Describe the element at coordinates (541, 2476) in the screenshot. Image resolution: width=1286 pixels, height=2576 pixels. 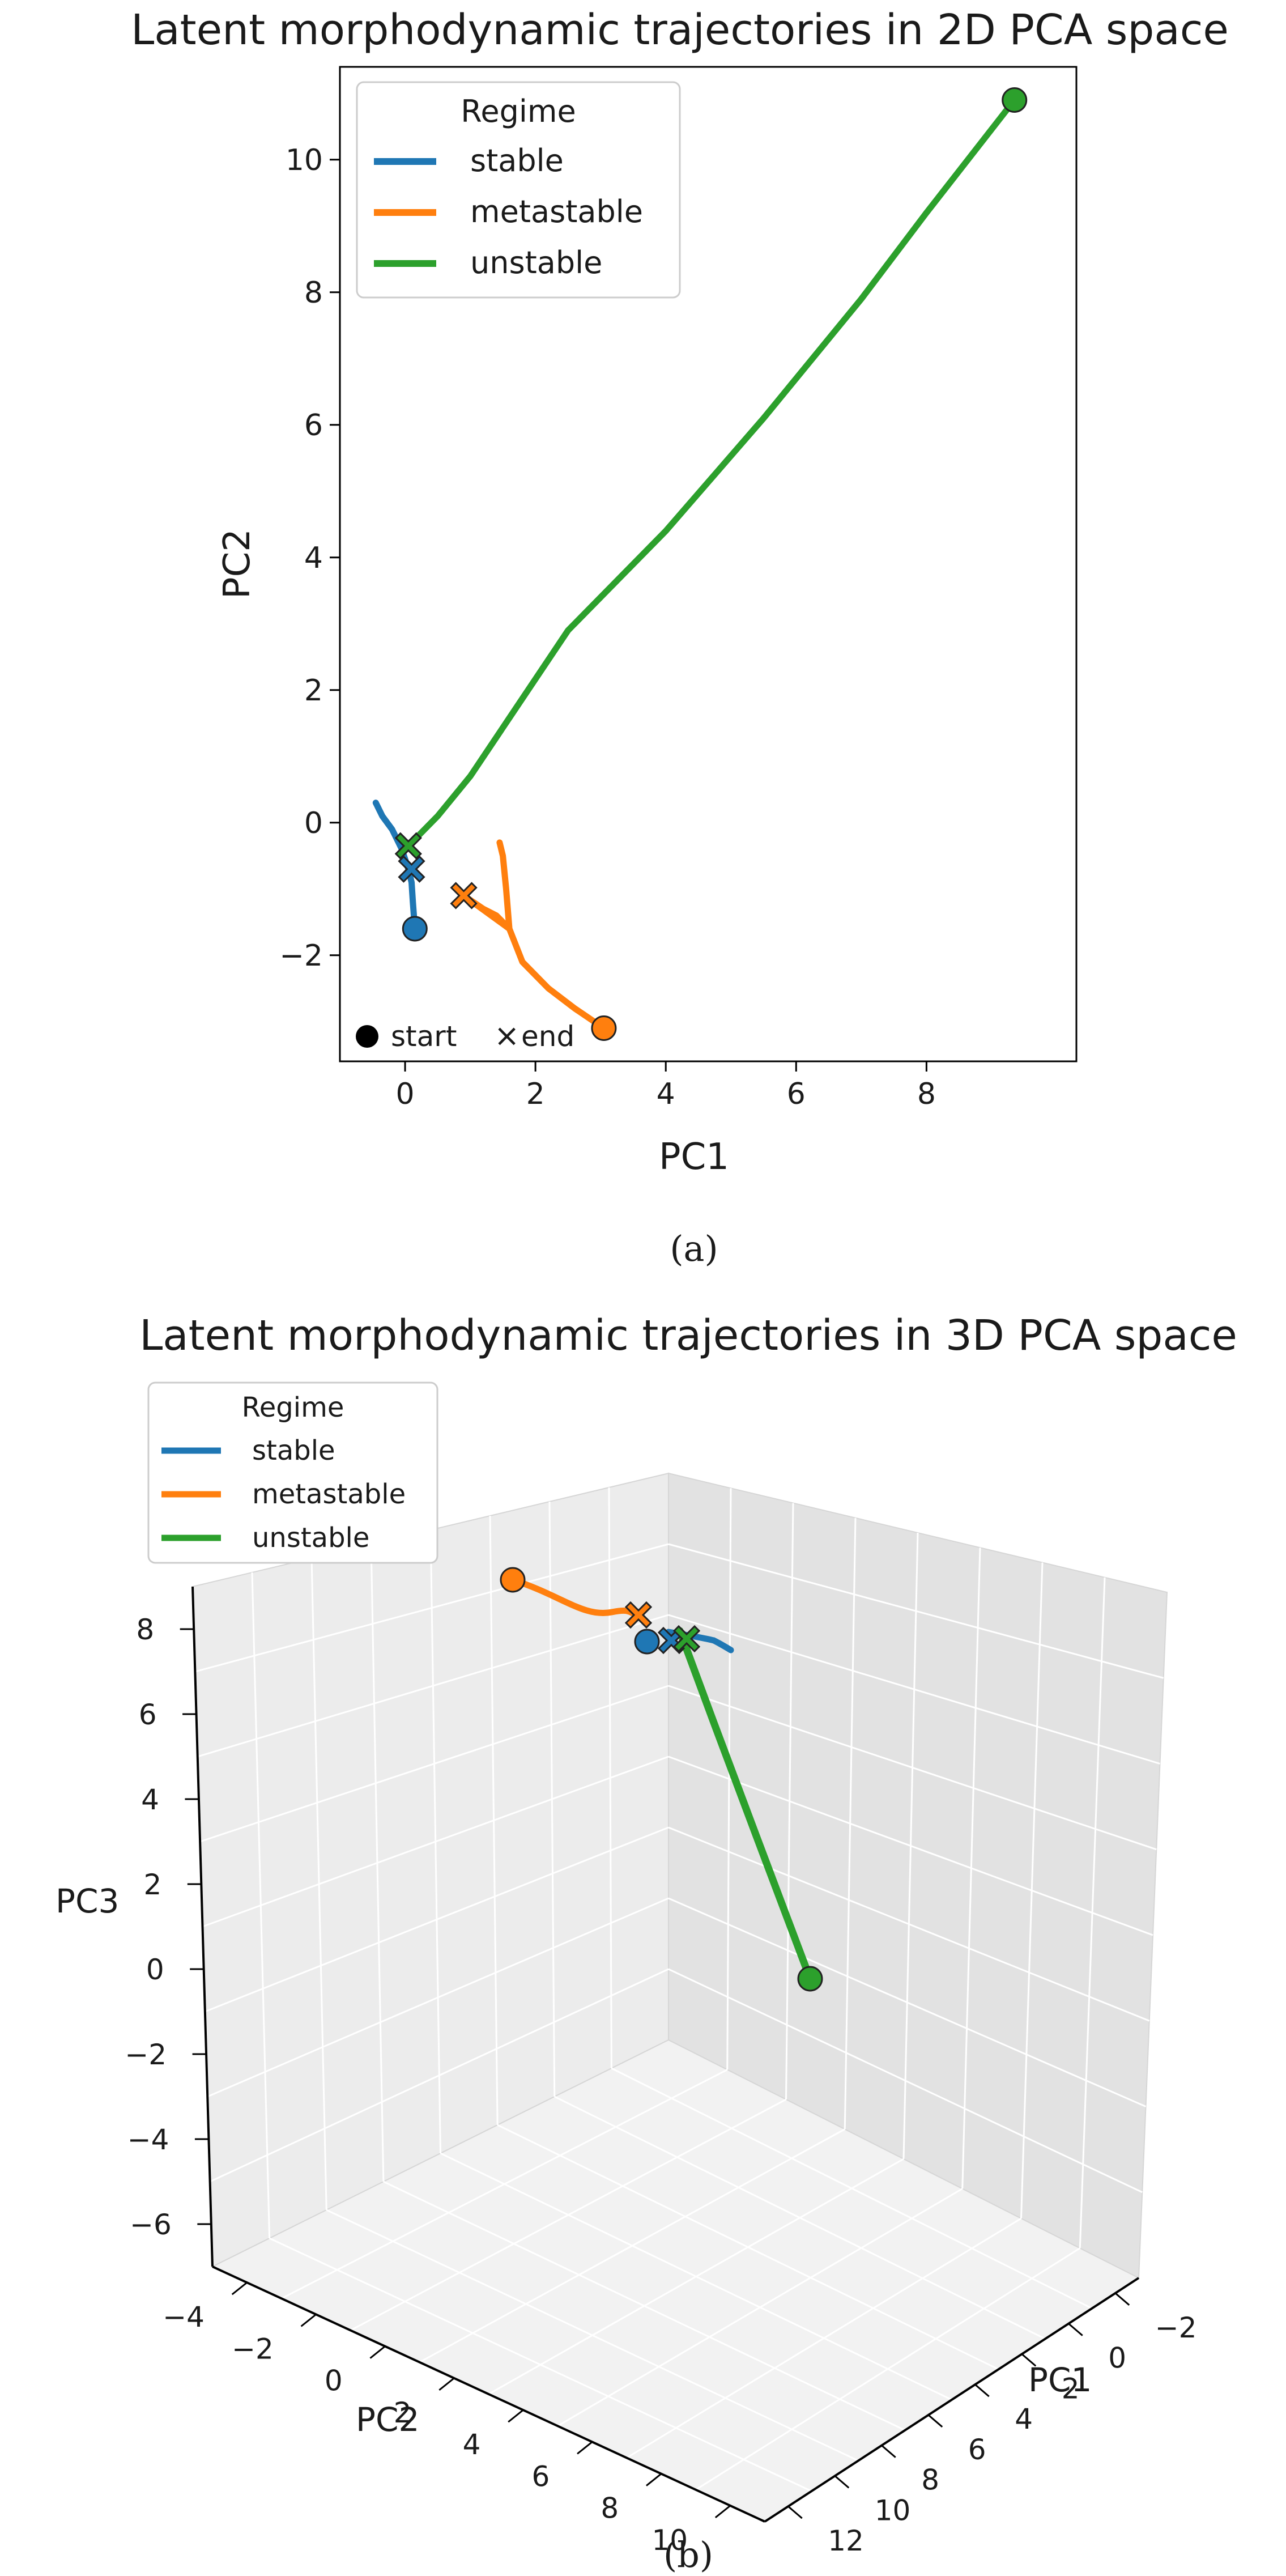
I see `pc2-tick-label: 6` at that location.